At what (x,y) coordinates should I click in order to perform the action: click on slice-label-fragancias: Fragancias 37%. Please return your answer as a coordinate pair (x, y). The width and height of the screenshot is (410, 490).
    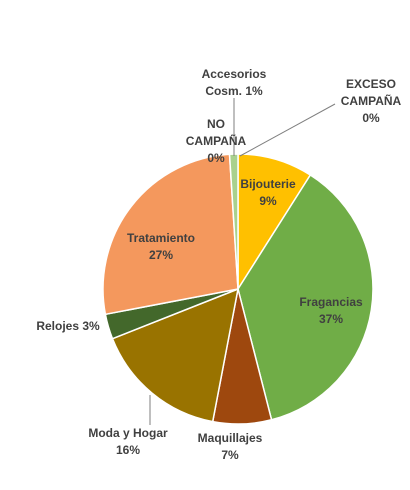
    Looking at the image, I should click on (331, 310).